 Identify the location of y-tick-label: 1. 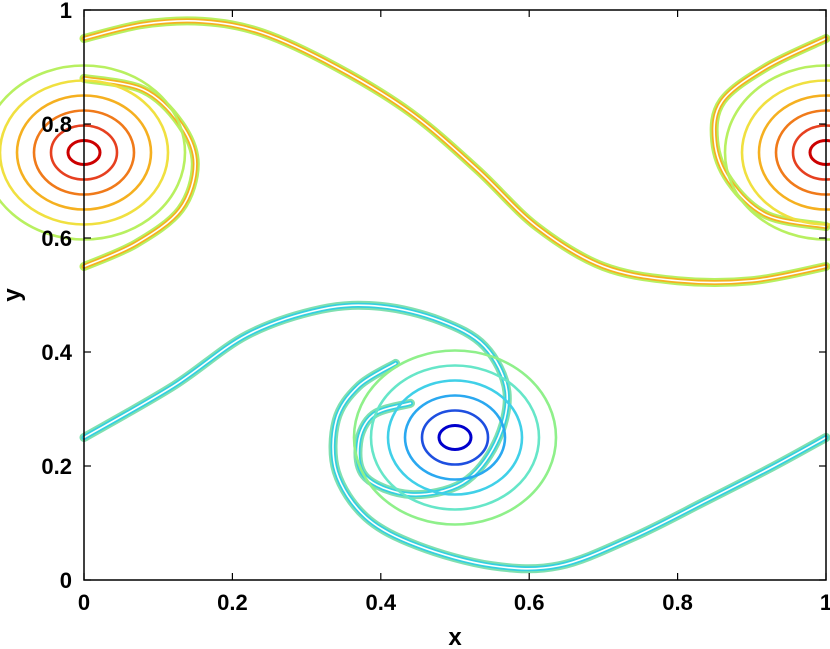
(66, 11).